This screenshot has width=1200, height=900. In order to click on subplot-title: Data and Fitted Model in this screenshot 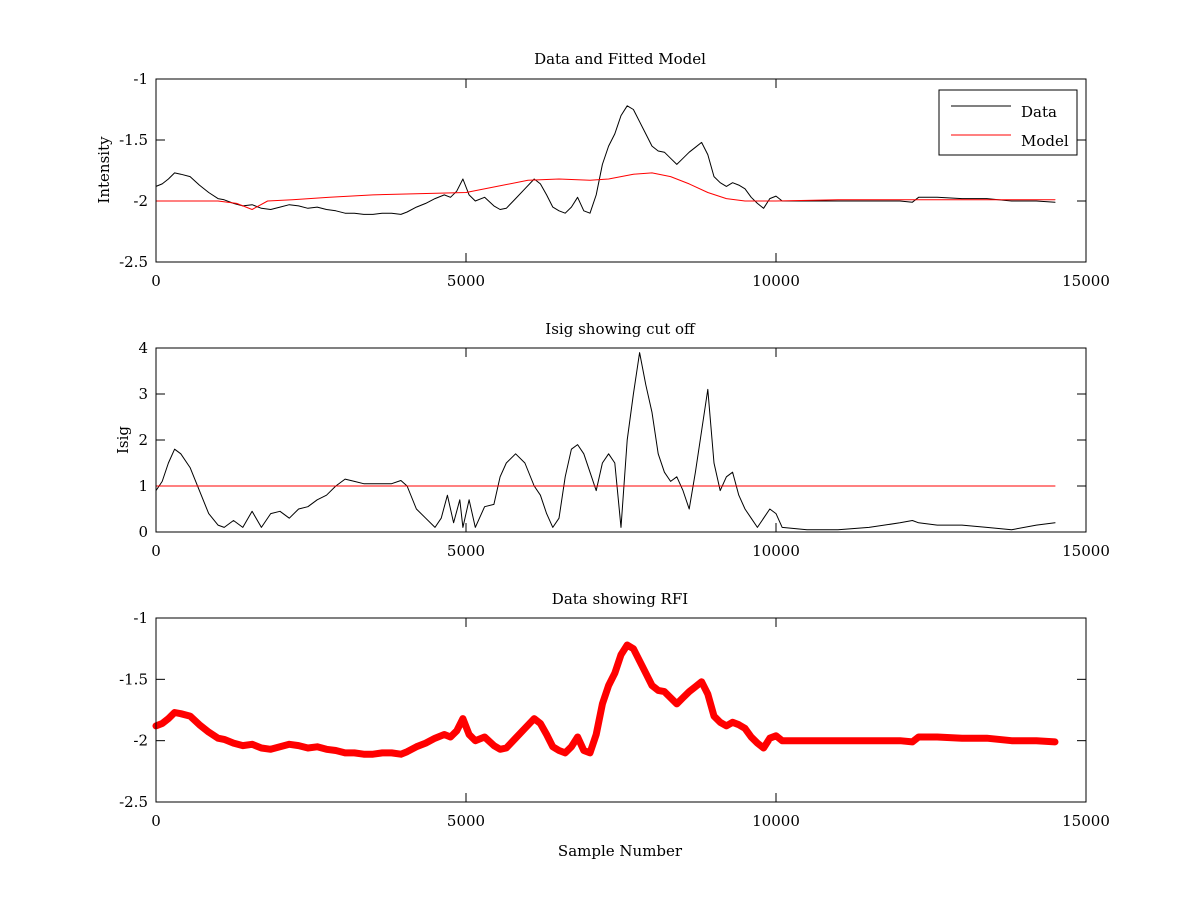, I will do `click(620, 59)`.